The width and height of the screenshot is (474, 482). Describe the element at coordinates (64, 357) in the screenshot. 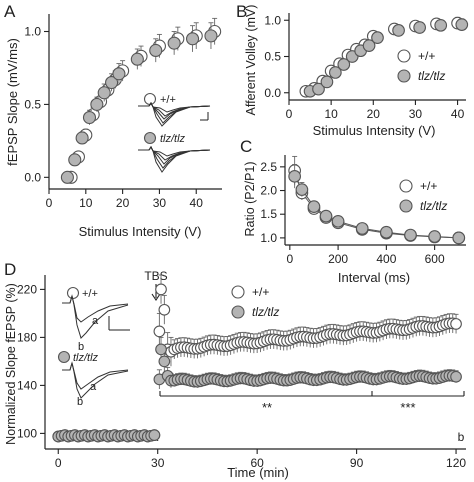

I see `panel-d-inset-mut-marker` at that location.